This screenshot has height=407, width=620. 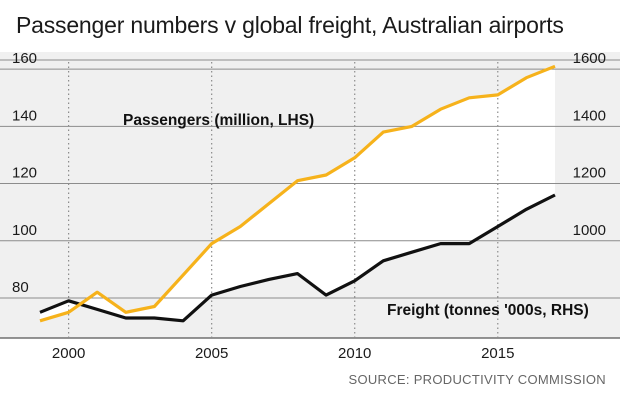 What do you see at coordinates (354, 353) in the screenshot?
I see `x-tick-label: 2010` at bounding box center [354, 353].